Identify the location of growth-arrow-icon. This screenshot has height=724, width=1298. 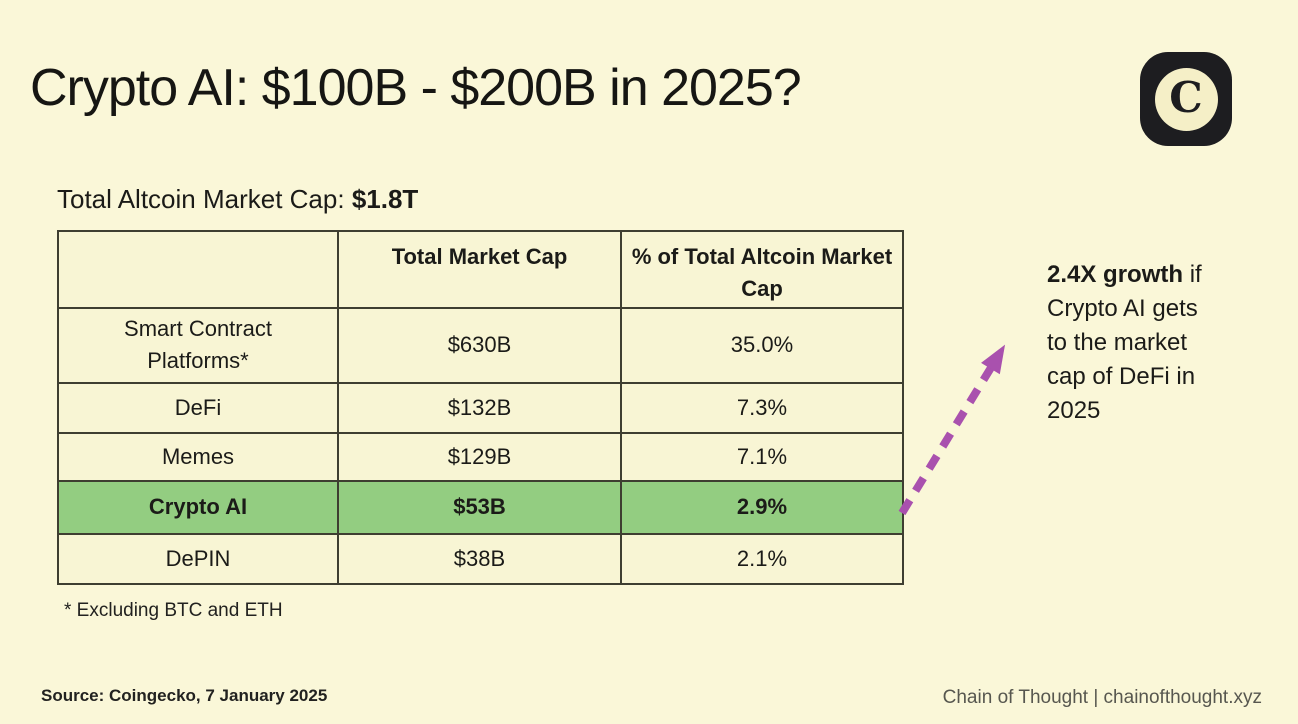
(952, 430).